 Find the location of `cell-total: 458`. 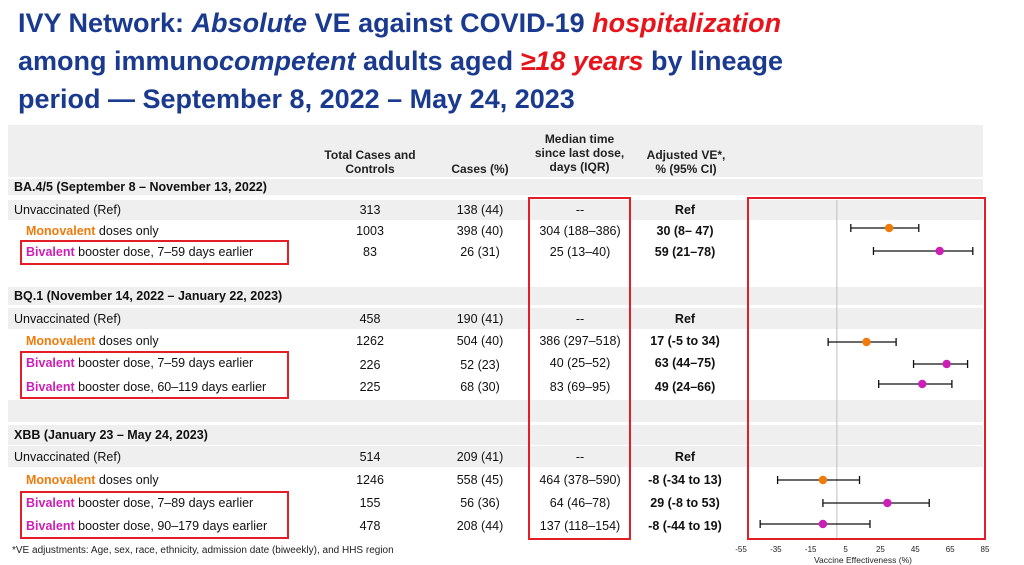

cell-total: 458 is located at coordinates (370, 319).